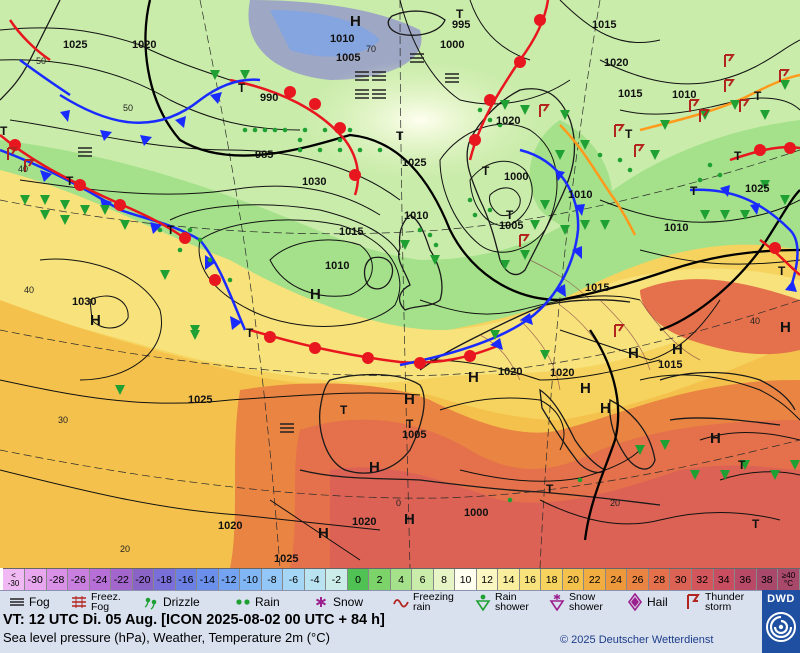 The height and width of the screenshot is (653, 800). What do you see at coordinates (509, 580) in the screenshot?
I see `scale-cell: 14` at bounding box center [509, 580].